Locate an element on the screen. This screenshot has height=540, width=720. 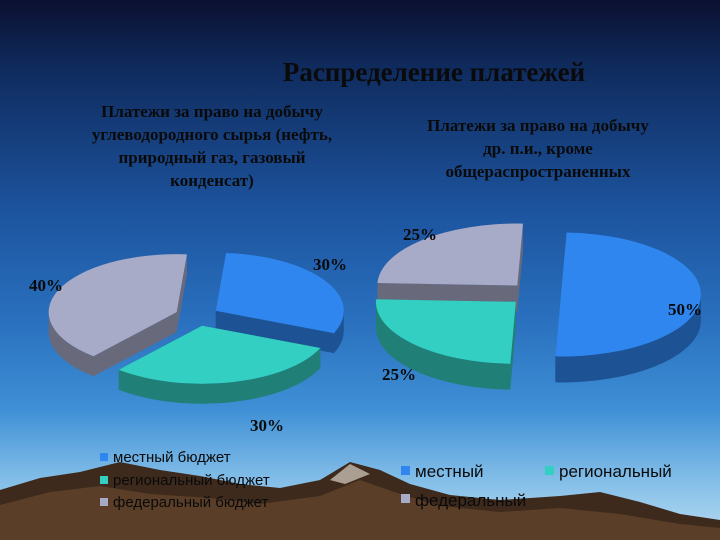
data-label-regional: 30% is located at coordinates (267, 425).